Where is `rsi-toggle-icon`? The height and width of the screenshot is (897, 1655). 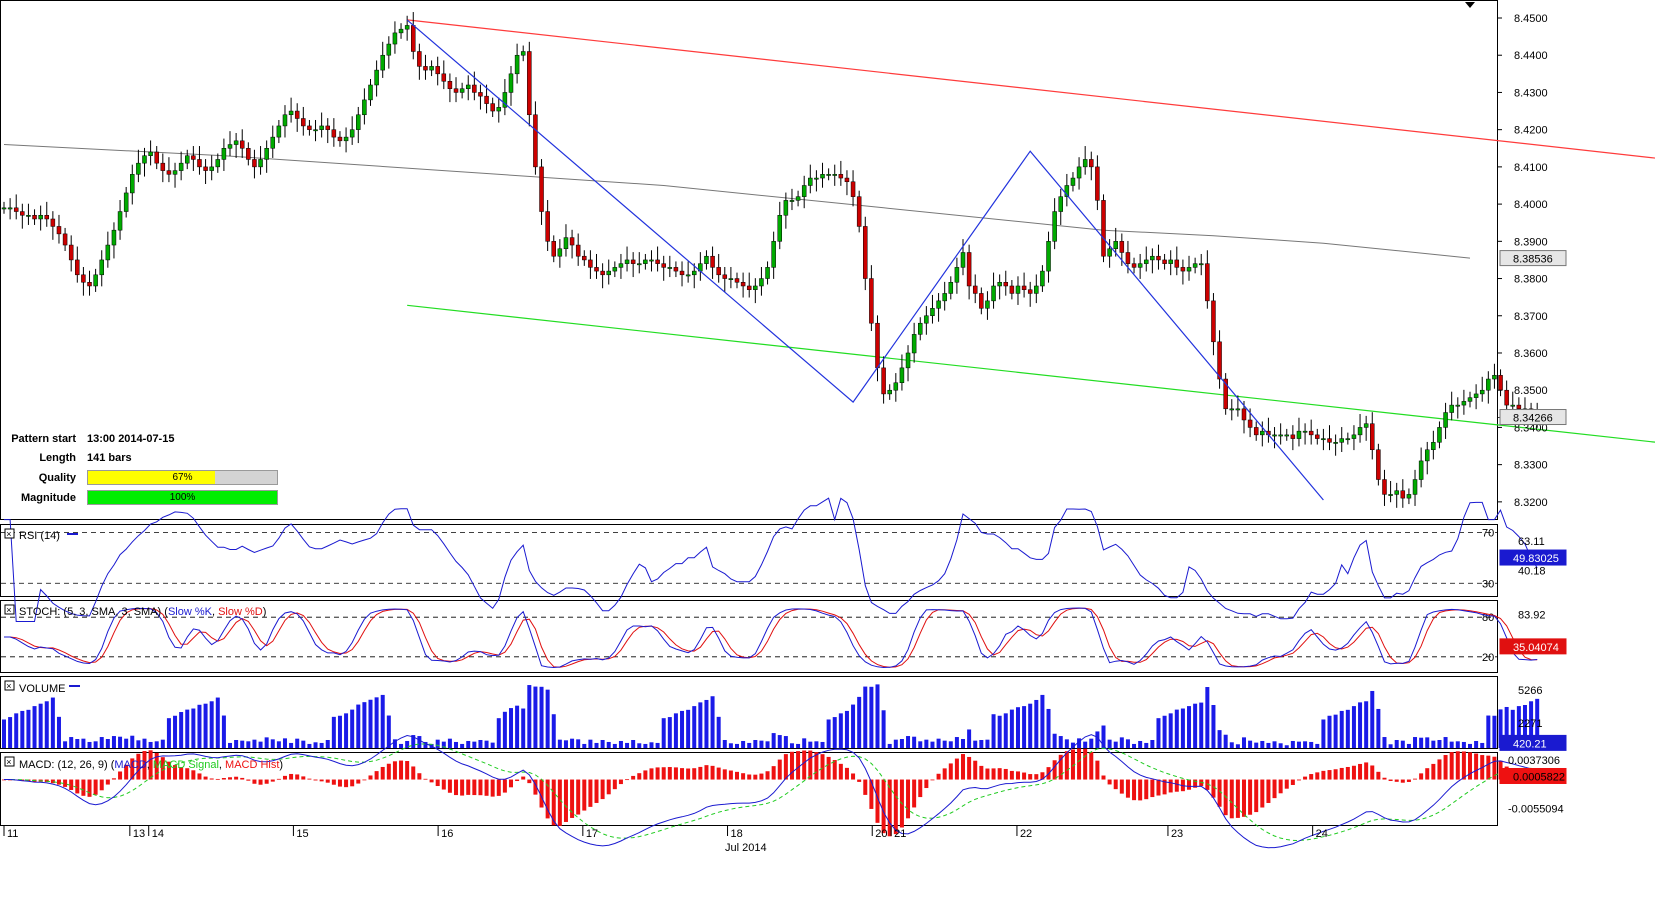
rsi-toggle-icon is located at coordinates (9, 533).